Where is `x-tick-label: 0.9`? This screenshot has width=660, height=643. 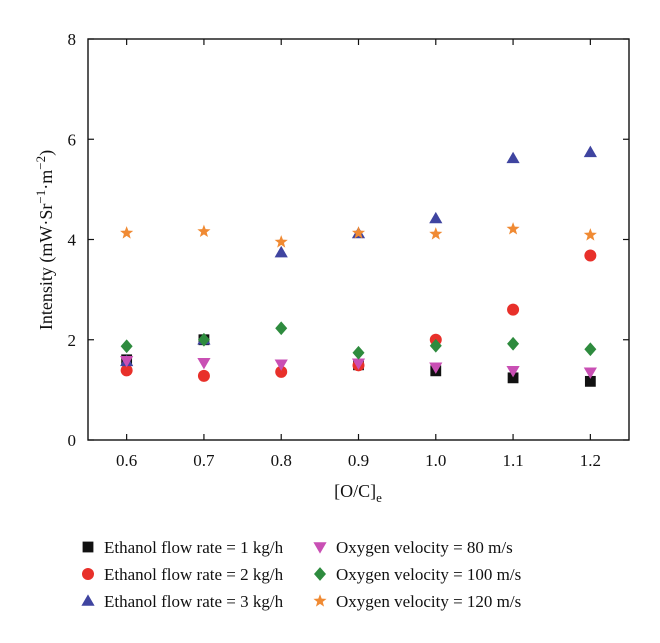 x-tick-label: 0.9 is located at coordinates (358, 460).